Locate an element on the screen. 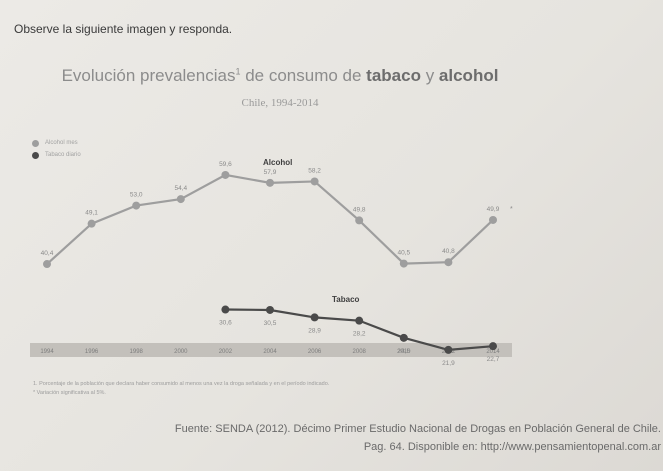  x-tick-label: 2008 is located at coordinates (360, 352).